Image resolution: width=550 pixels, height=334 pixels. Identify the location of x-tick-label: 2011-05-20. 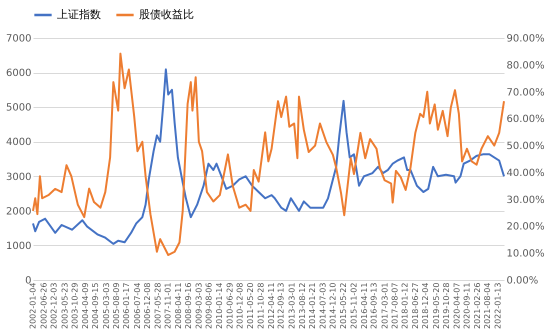
(251, 305).